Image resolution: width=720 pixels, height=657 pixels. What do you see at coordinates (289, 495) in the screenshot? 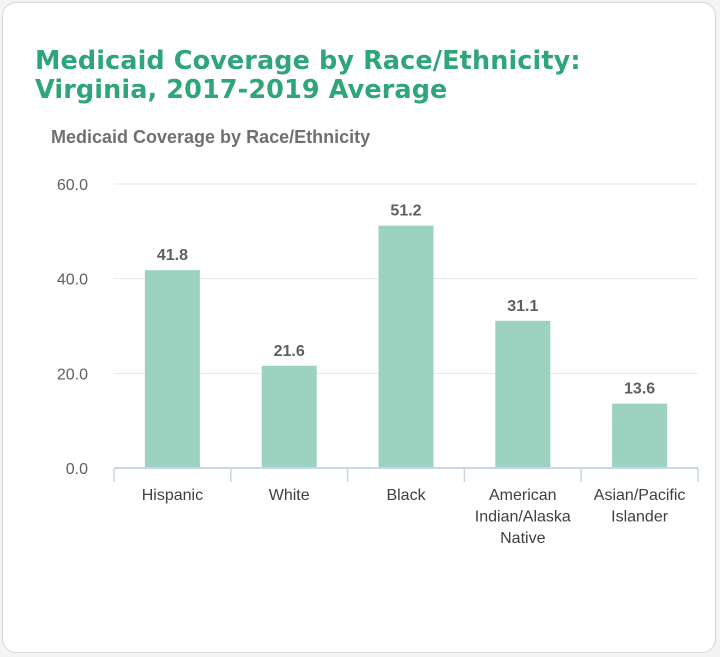
I see `x-tick-label: White` at bounding box center [289, 495].